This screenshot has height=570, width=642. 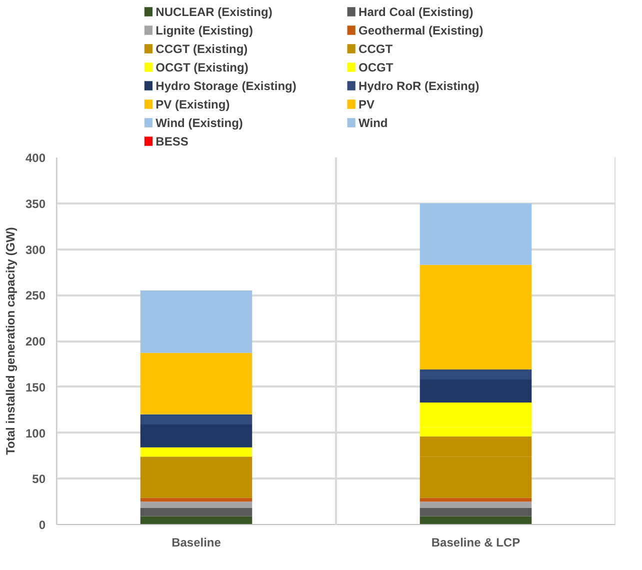 What do you see at coordinates (199, 123) in the screenshot?
I see `legend-label: Wind (Existing)` at bounding box center [199, 123].